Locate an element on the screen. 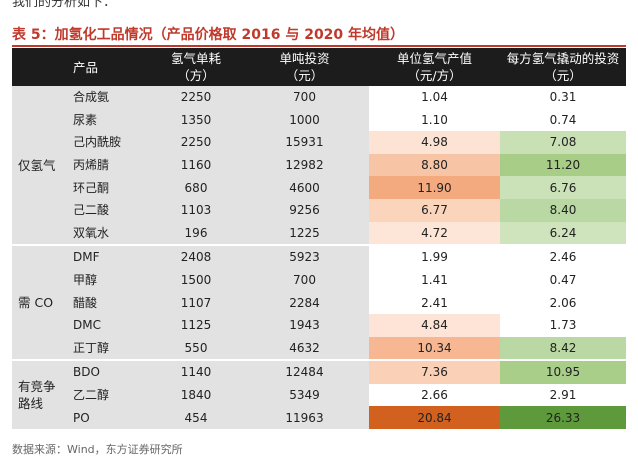 This screenshot has width=638, height=460. investment-cell: 12982 is located at coordinates (304, 165).